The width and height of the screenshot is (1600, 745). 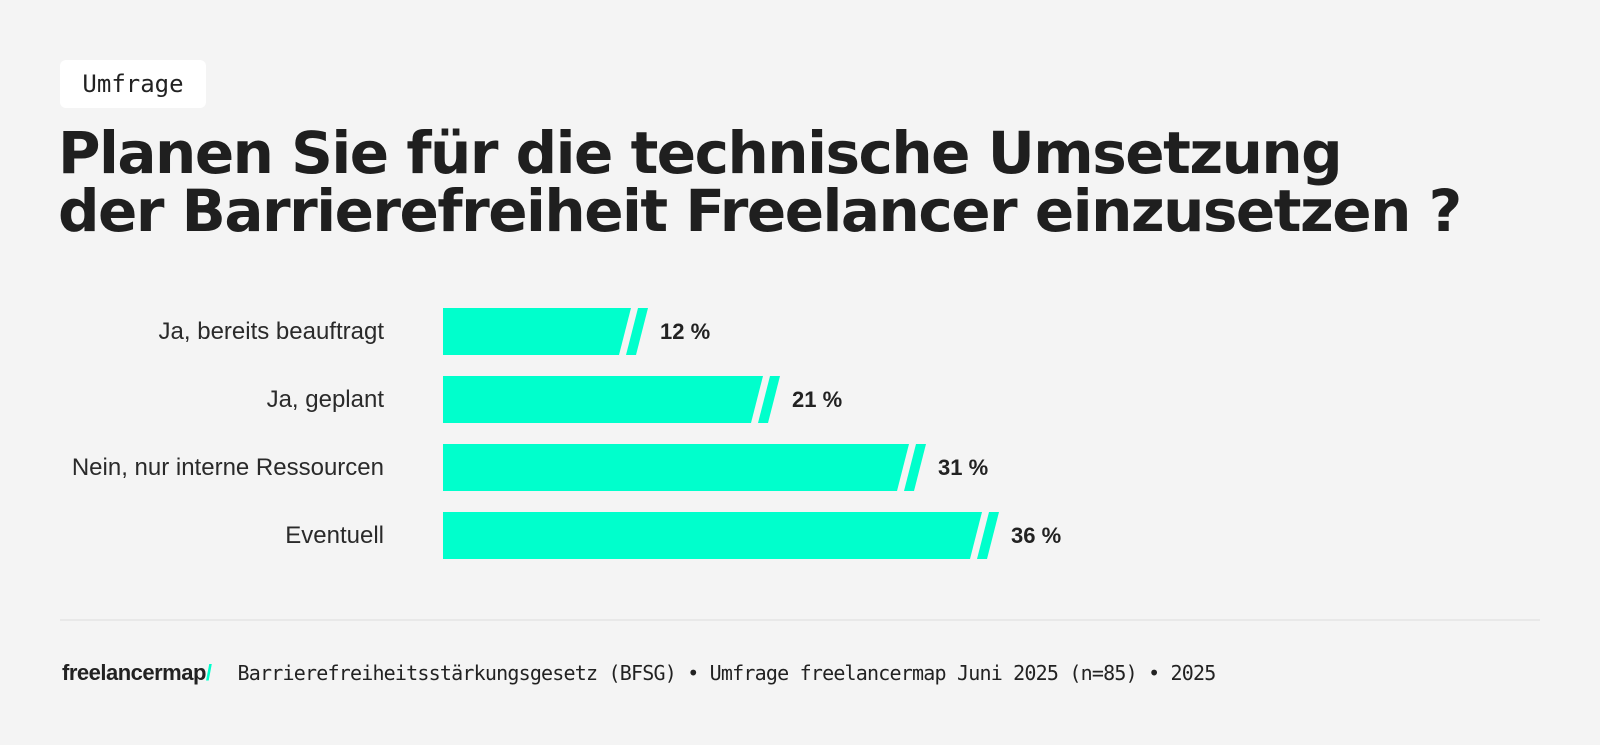 I want to click on bar-row: Eventuell 36 %, so click(x=800, y=535).